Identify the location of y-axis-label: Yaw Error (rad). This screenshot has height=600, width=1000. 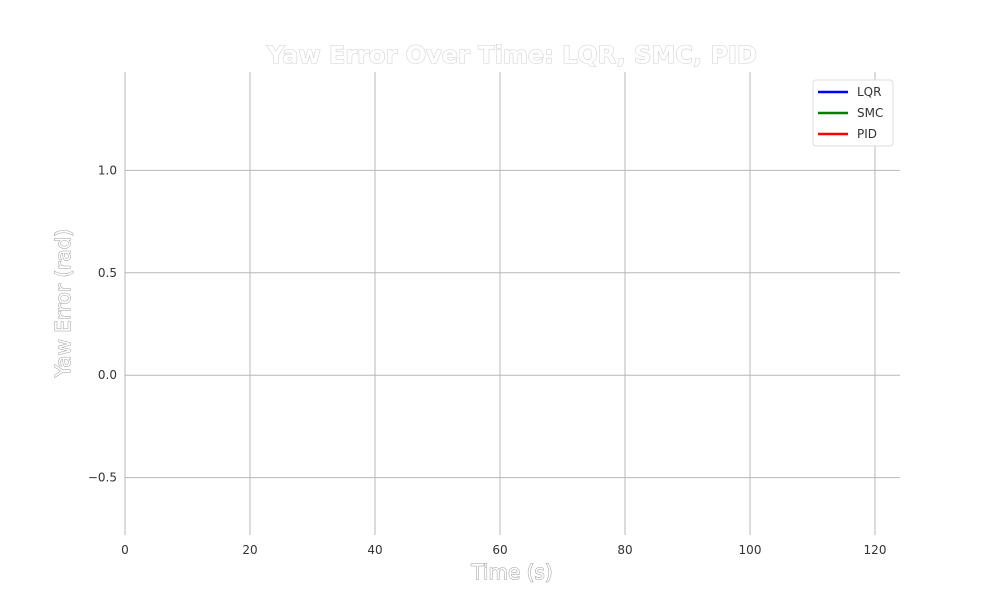
(63, 303).